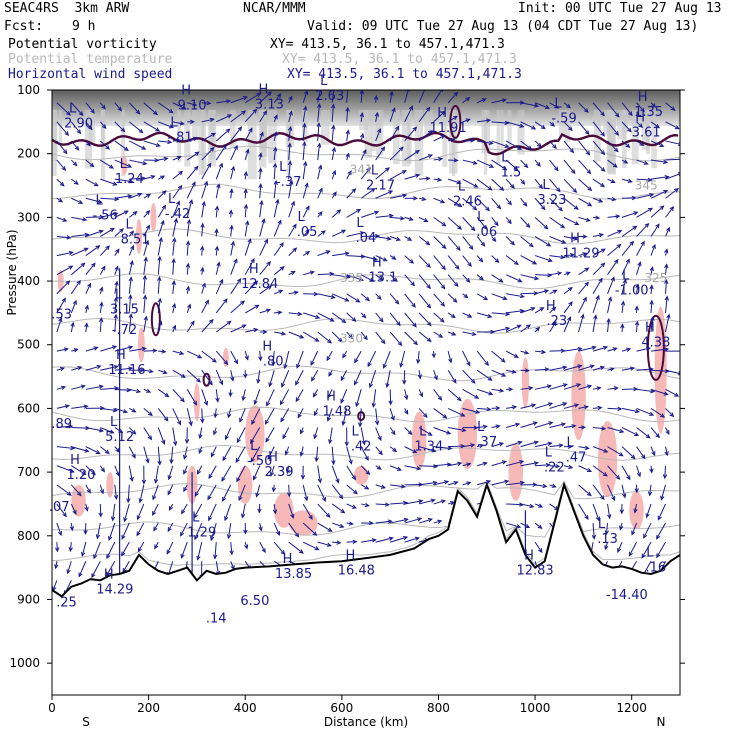  What do you see at coordinates (269, 104) in the screenshot?
I see `extremum-value: 3.13` at bounding box center [269, 104].